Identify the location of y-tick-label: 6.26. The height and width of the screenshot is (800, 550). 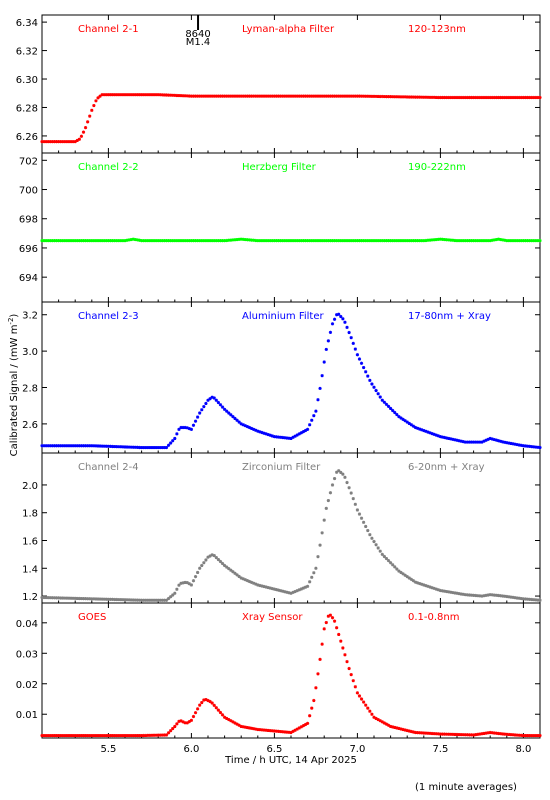
(27, 137).